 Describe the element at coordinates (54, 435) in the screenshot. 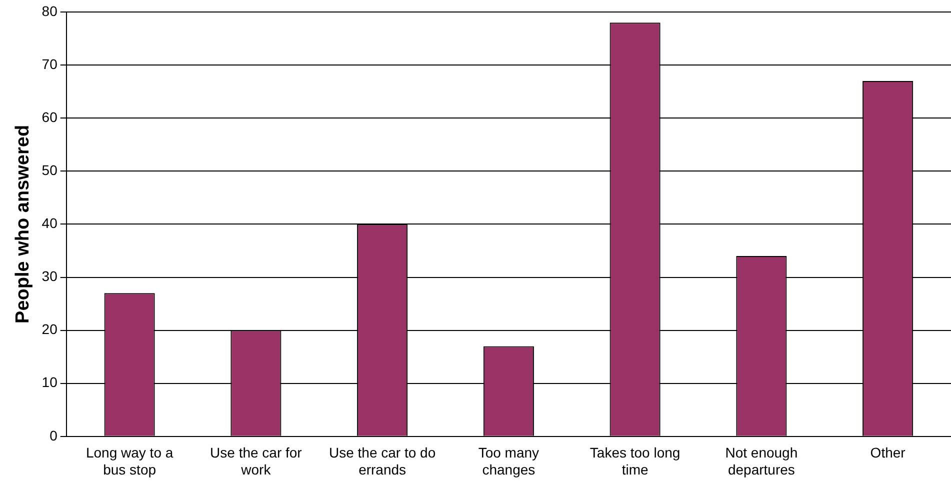

I see `y-tick-label: 0` at that location.